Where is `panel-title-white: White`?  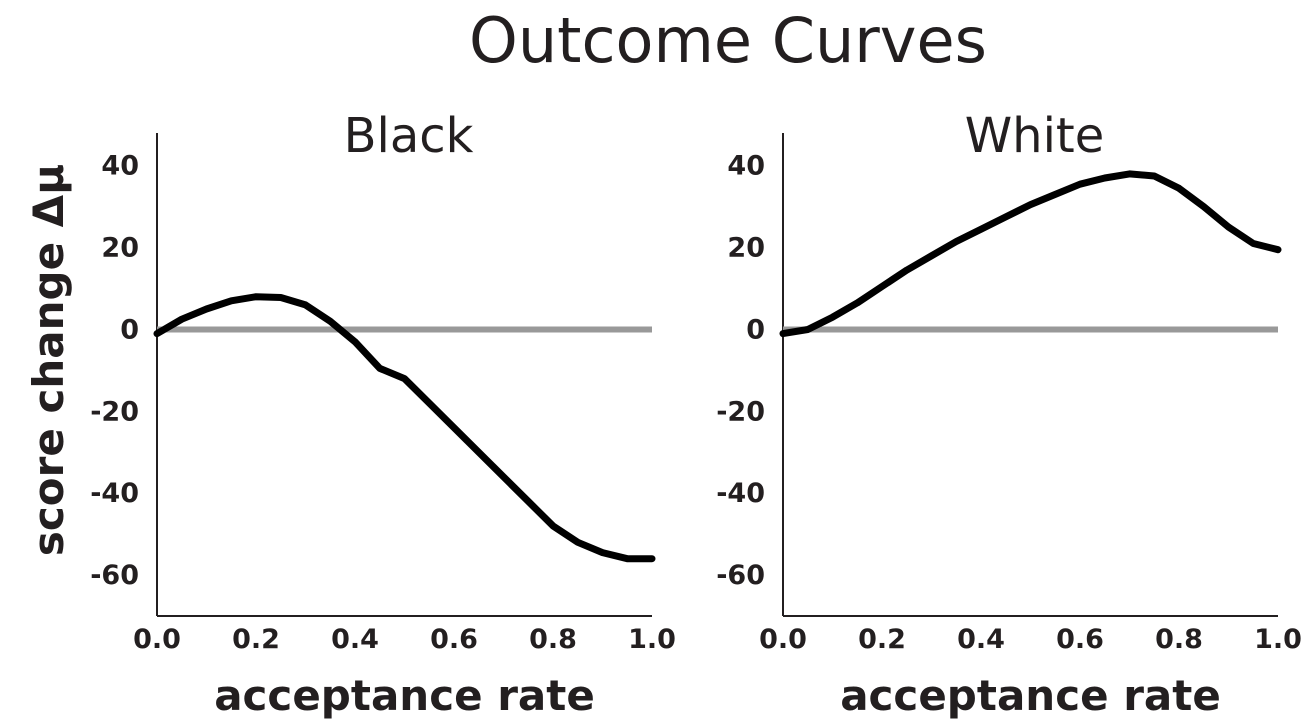
panel-title-white: White is located at coordinates (1035, 136).